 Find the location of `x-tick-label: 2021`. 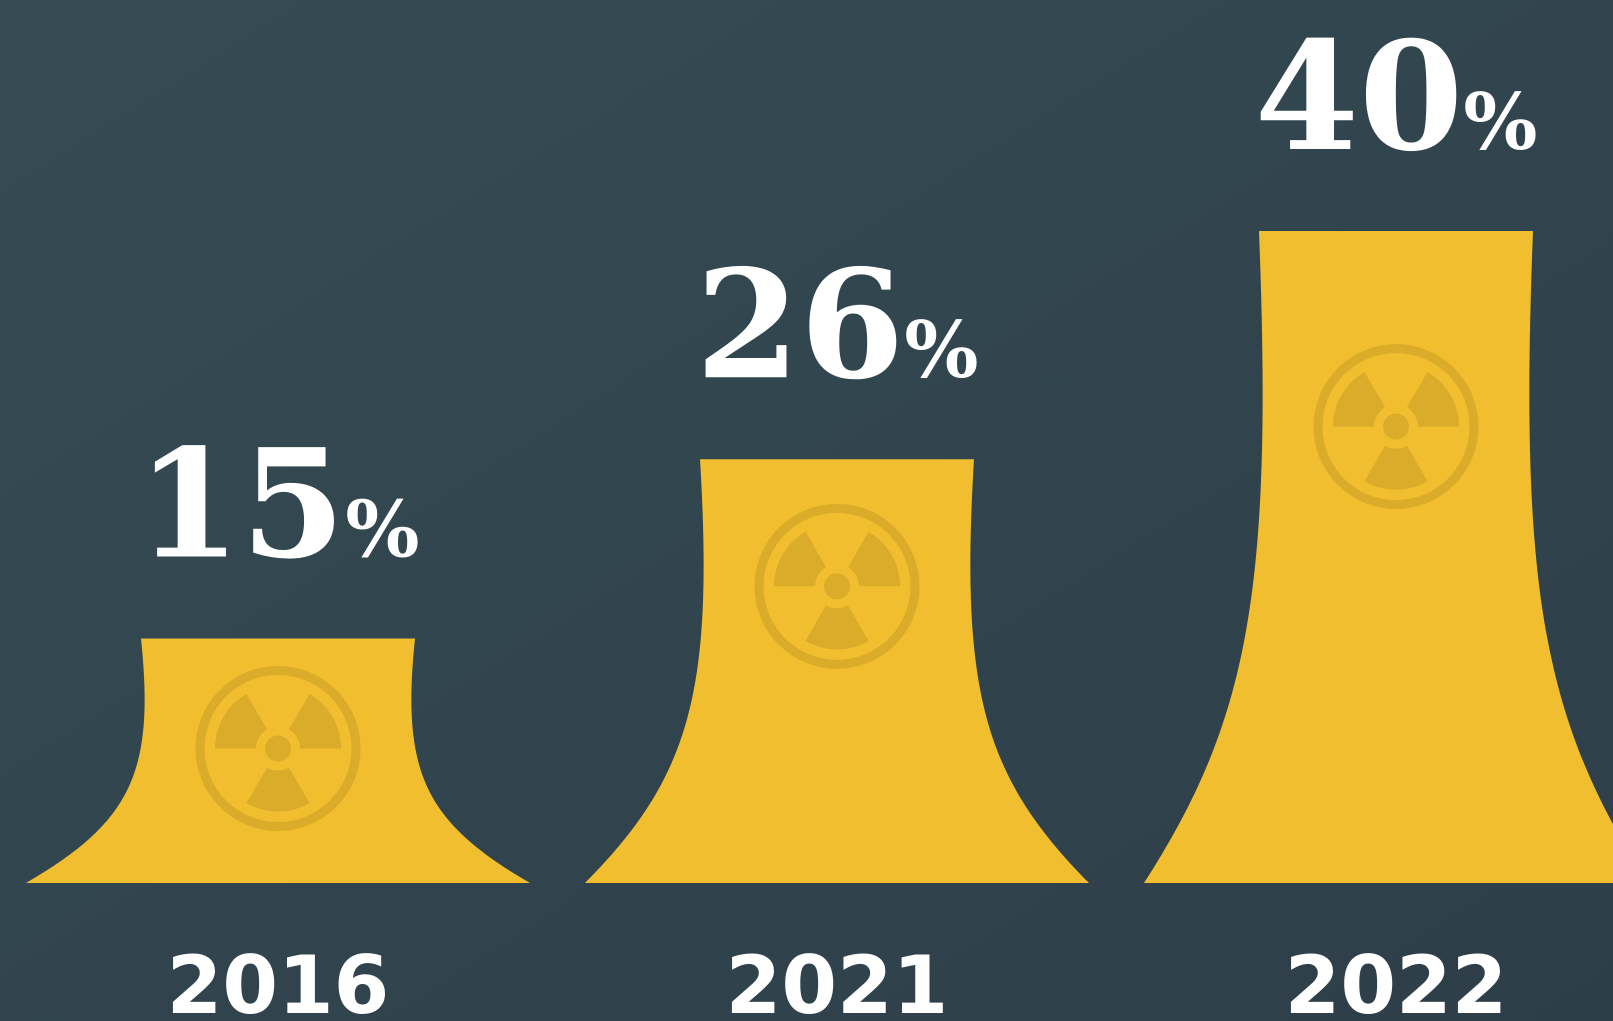

x-tick-label: 2021 is located at coordinates (837, 980).